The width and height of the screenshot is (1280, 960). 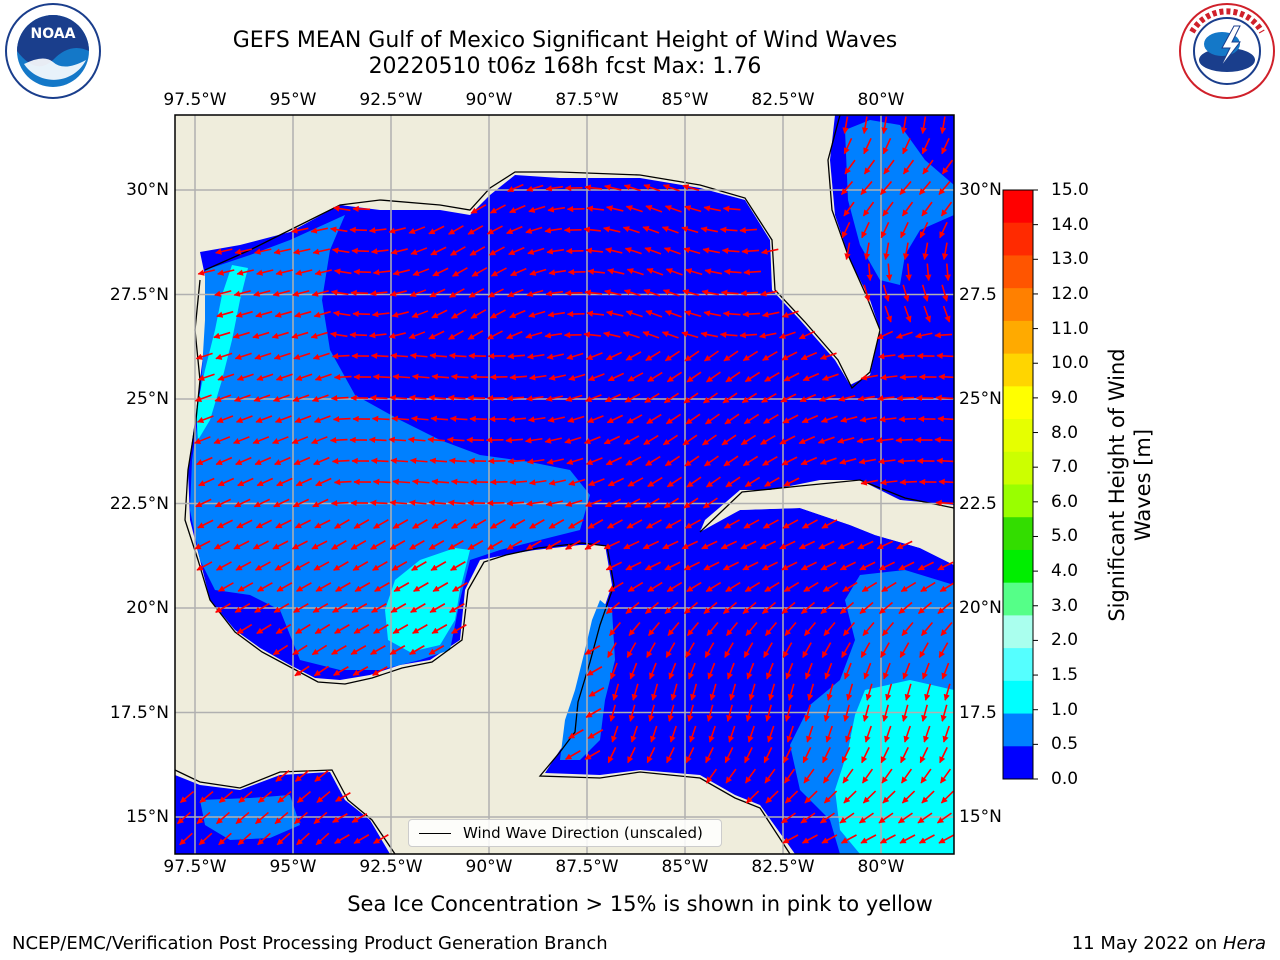 What do you see at coordinates (489, 867) in the screenshot?
I see `lon-label-bottom: 90°W` at bounding box center [489, 867].